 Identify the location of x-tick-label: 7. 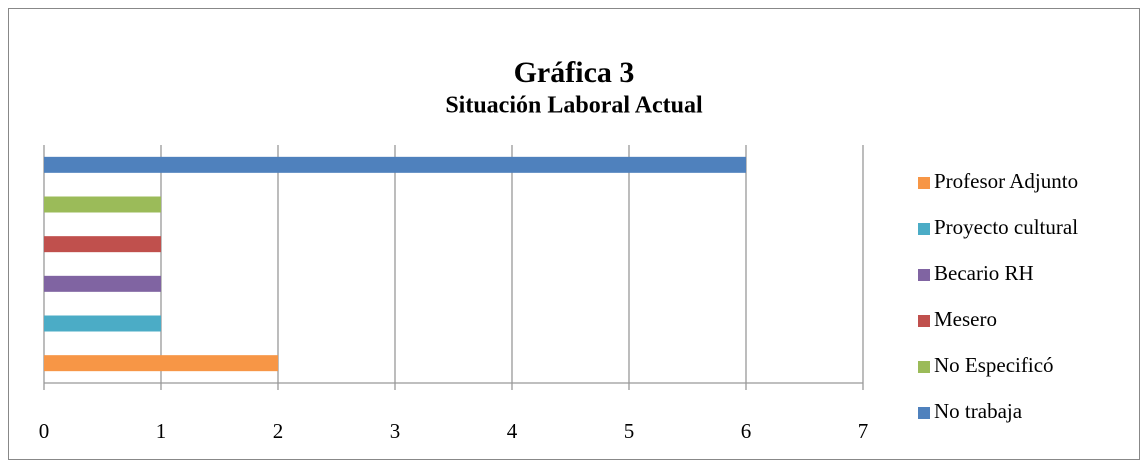
(863, 431).